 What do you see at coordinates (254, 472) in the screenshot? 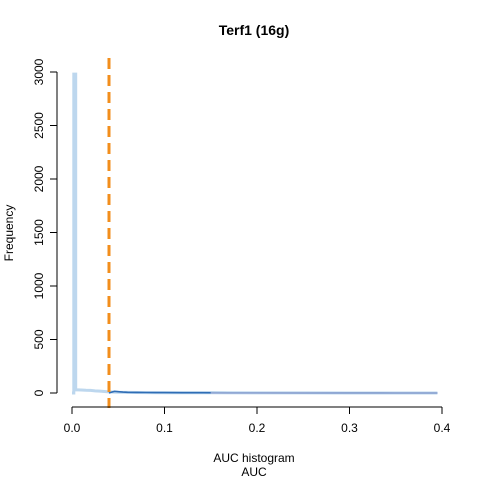
I see `x-axis-label-line-2: AUC` at bounding box center [254, 472].